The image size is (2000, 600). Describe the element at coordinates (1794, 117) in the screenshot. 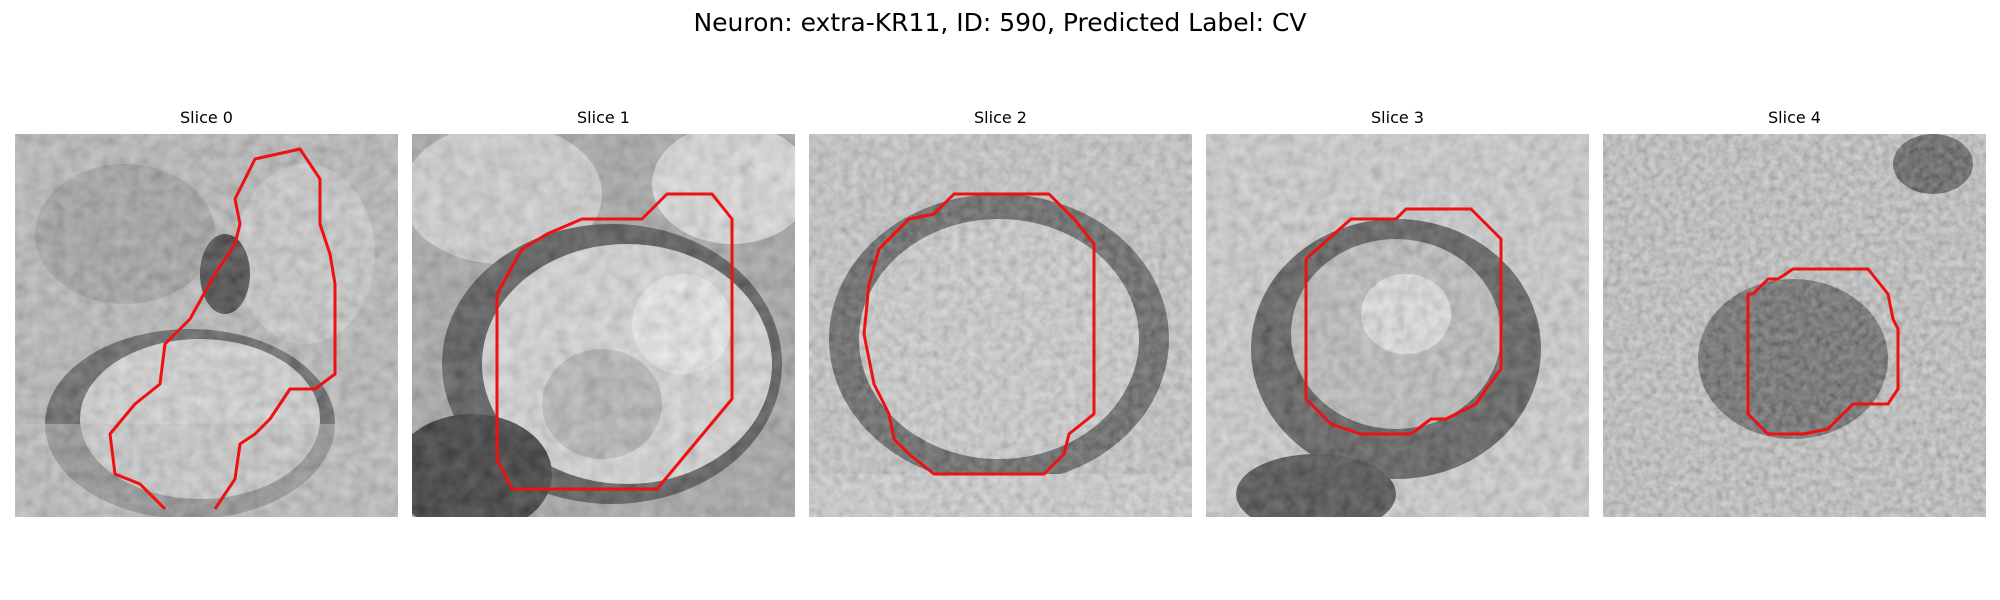

I see `slice-title-4: Slice 4` at that location.